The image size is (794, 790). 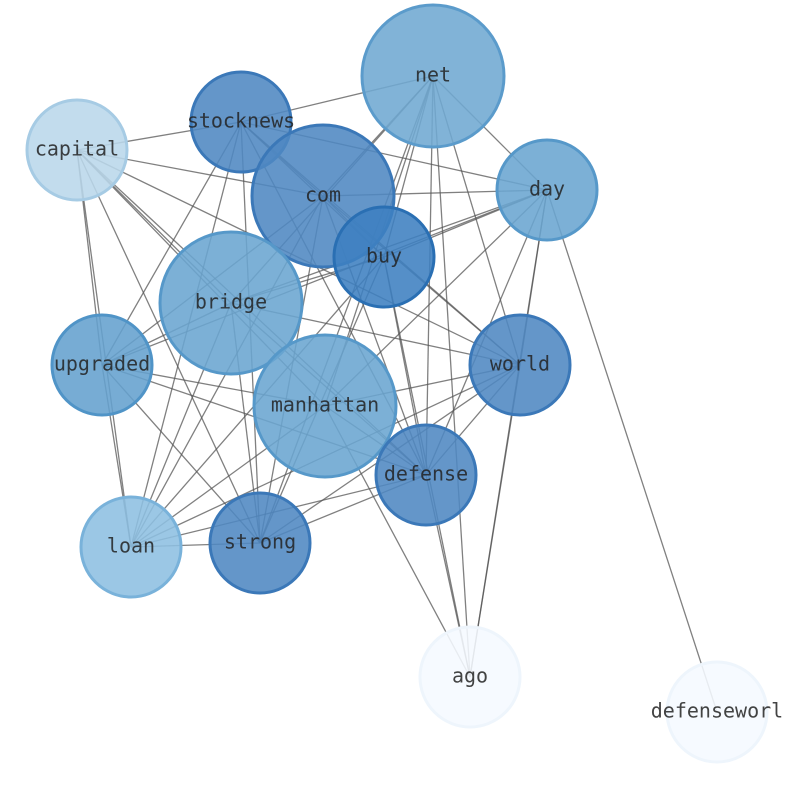 I want to click on node-label: upgraded, so click(x=102, y=364).